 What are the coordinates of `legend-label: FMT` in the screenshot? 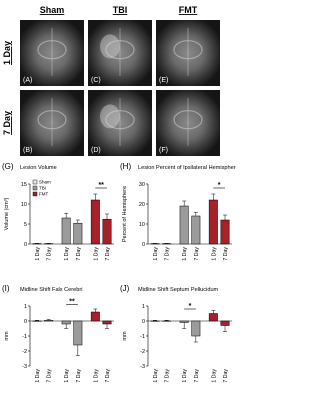 It's located at (43, 194).